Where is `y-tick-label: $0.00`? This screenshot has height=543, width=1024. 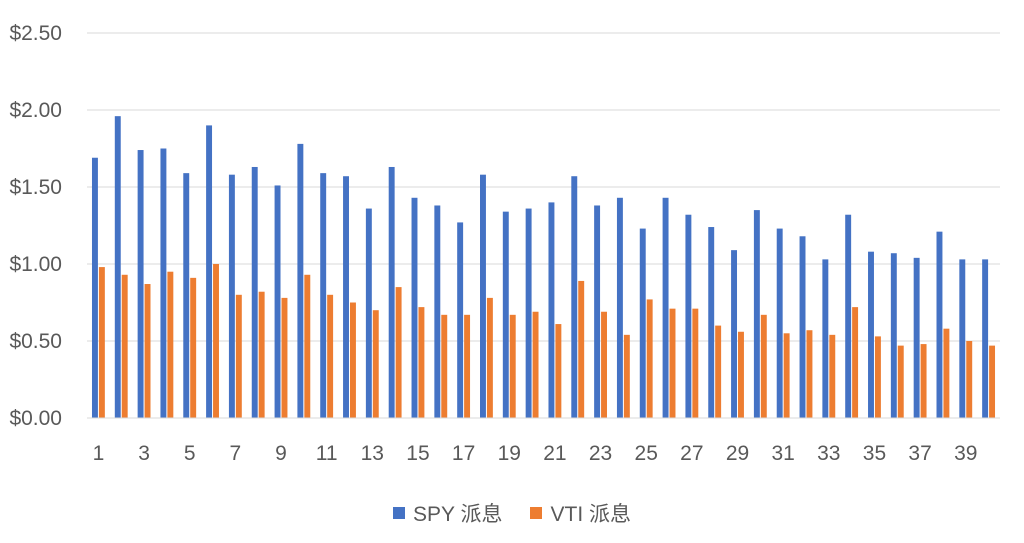 y-tick-label: $0.00 is located at coordinates (35, 418).